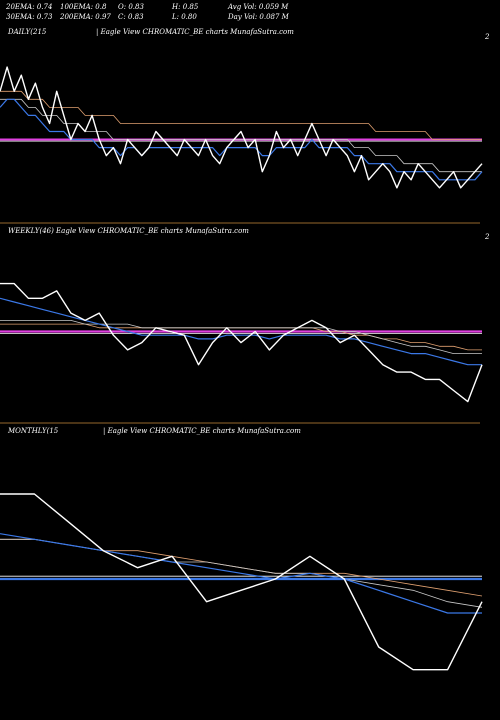  I want to click on ema-long-line, so click(241, 115).